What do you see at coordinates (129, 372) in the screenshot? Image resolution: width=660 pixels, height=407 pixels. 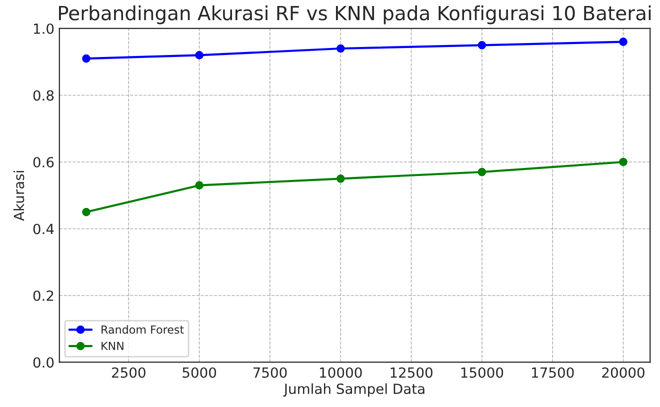 I see `x-tick-label: 2500` at bounding box center [129, 372].